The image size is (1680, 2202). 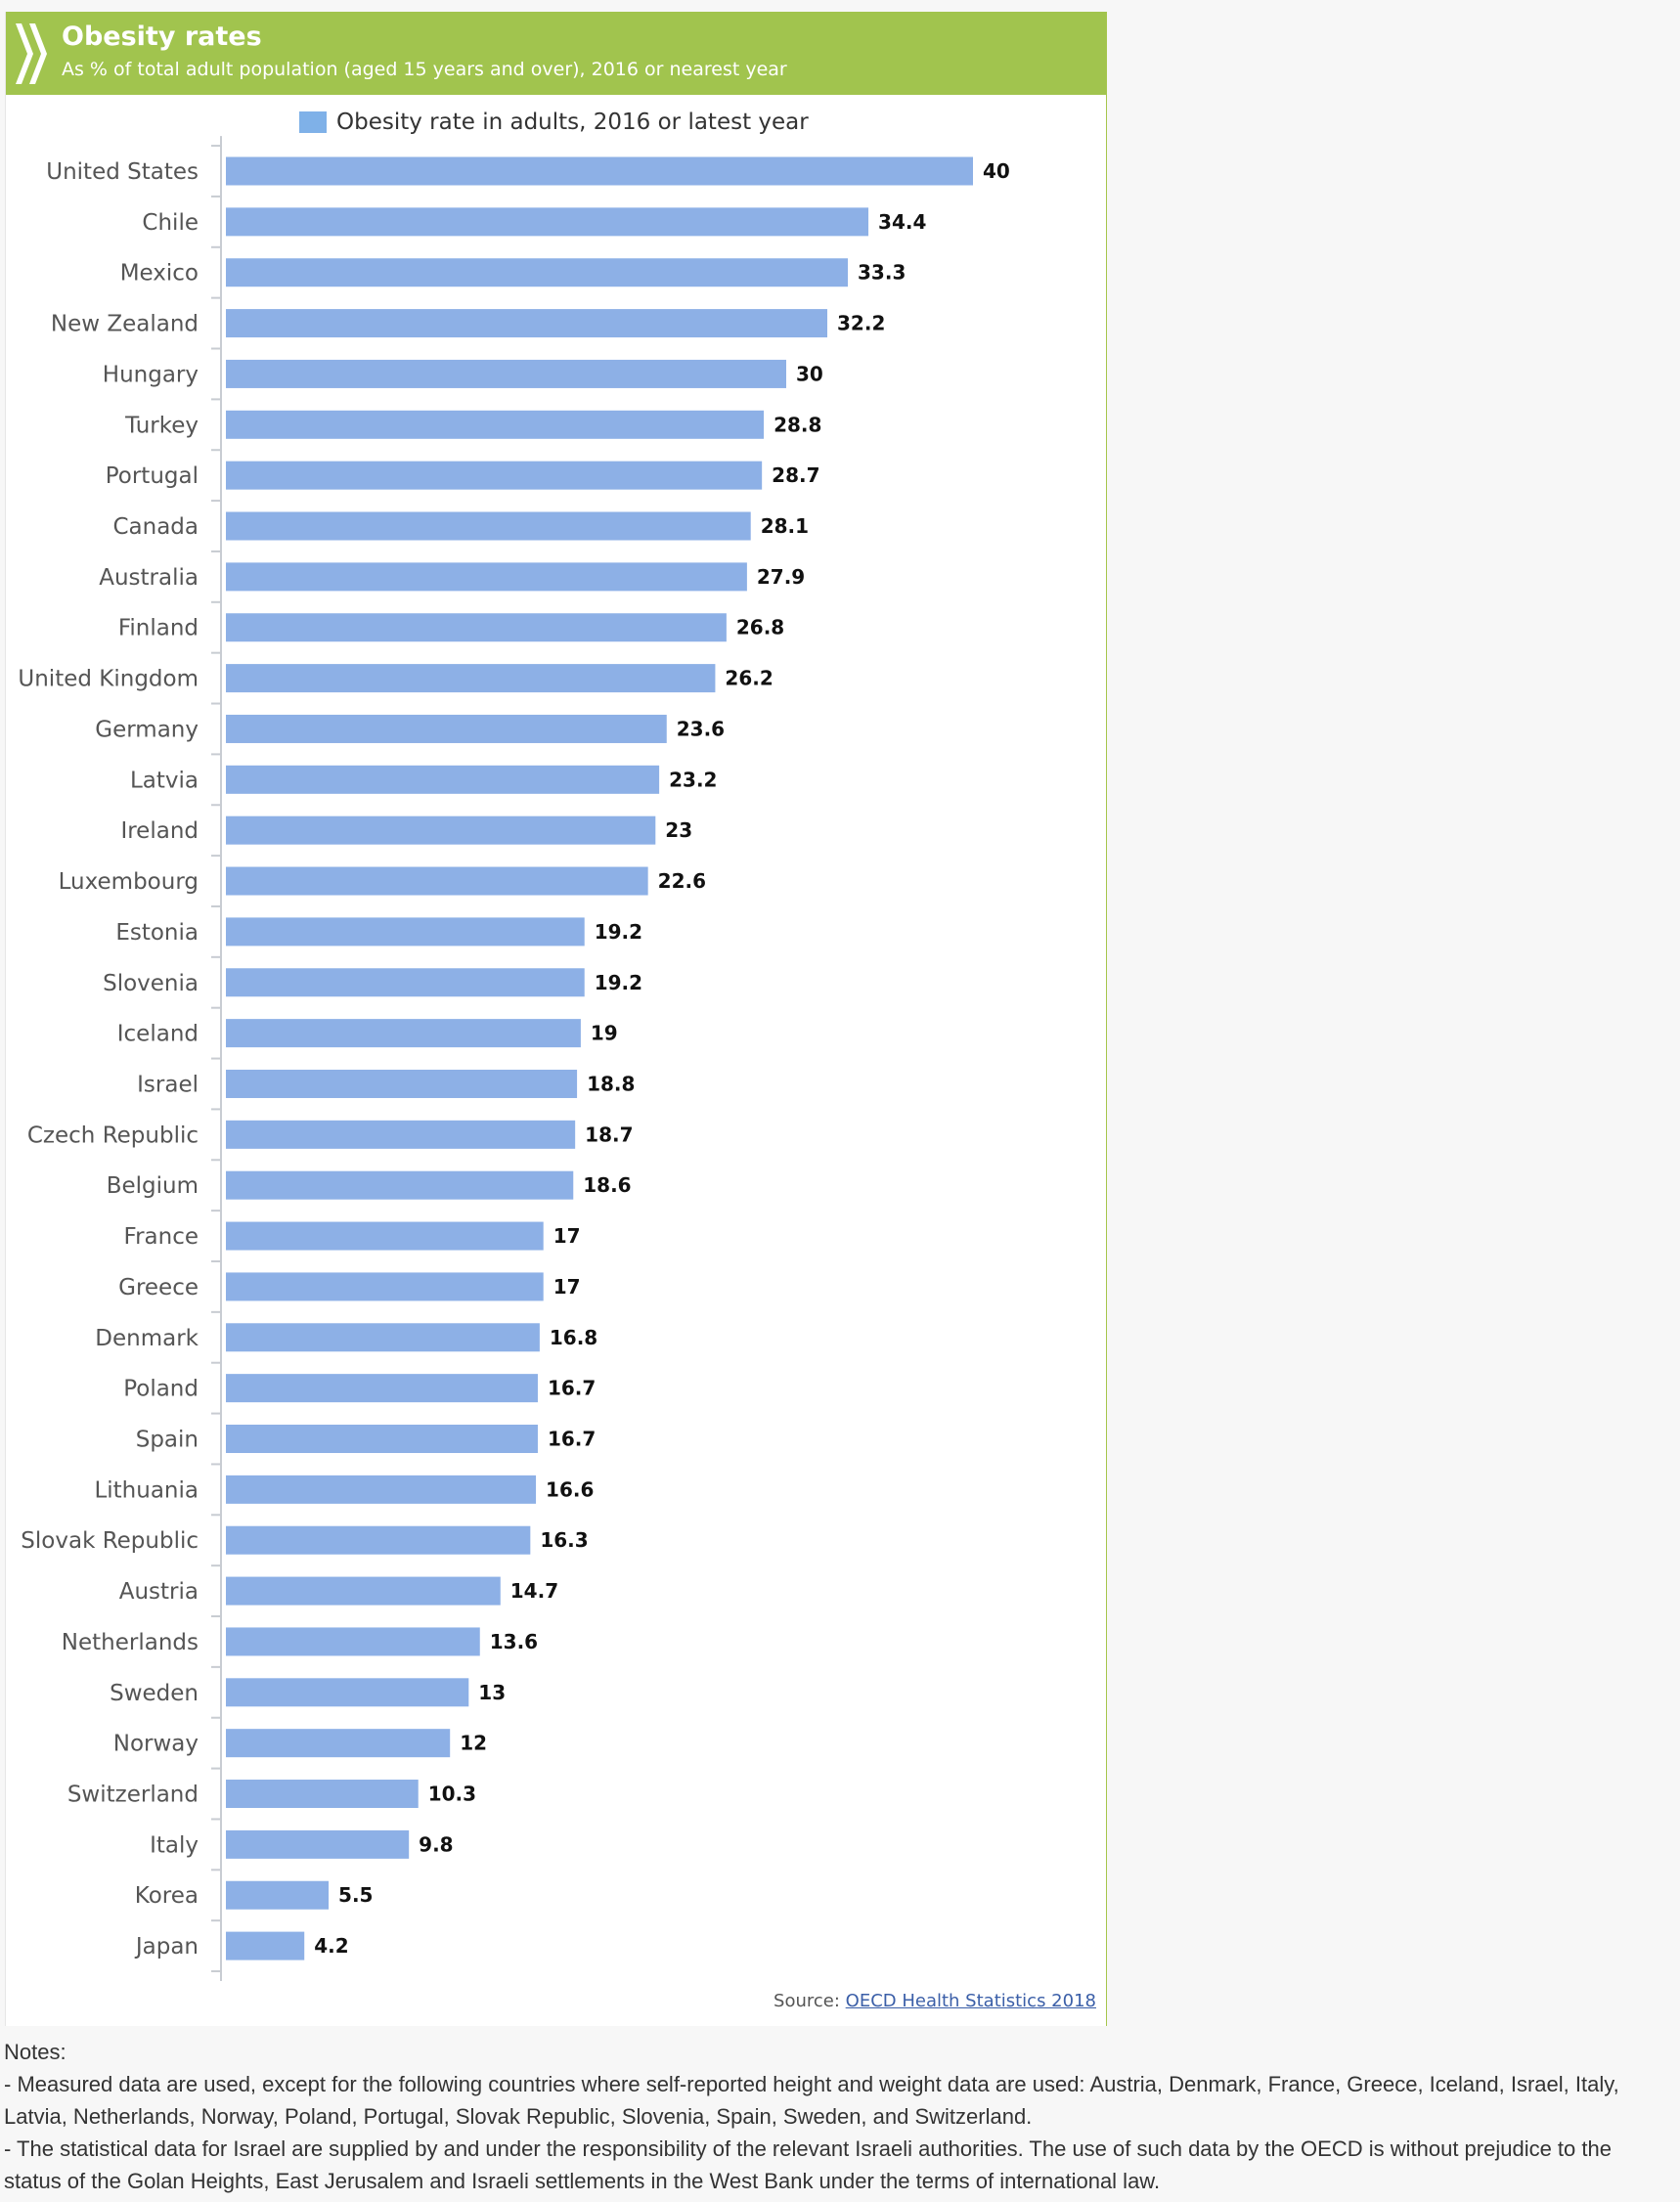 What do you see at coordinates (749, 678) in the screenshot?
I see `data-label: 26.2` at bounding box center [749, 678].